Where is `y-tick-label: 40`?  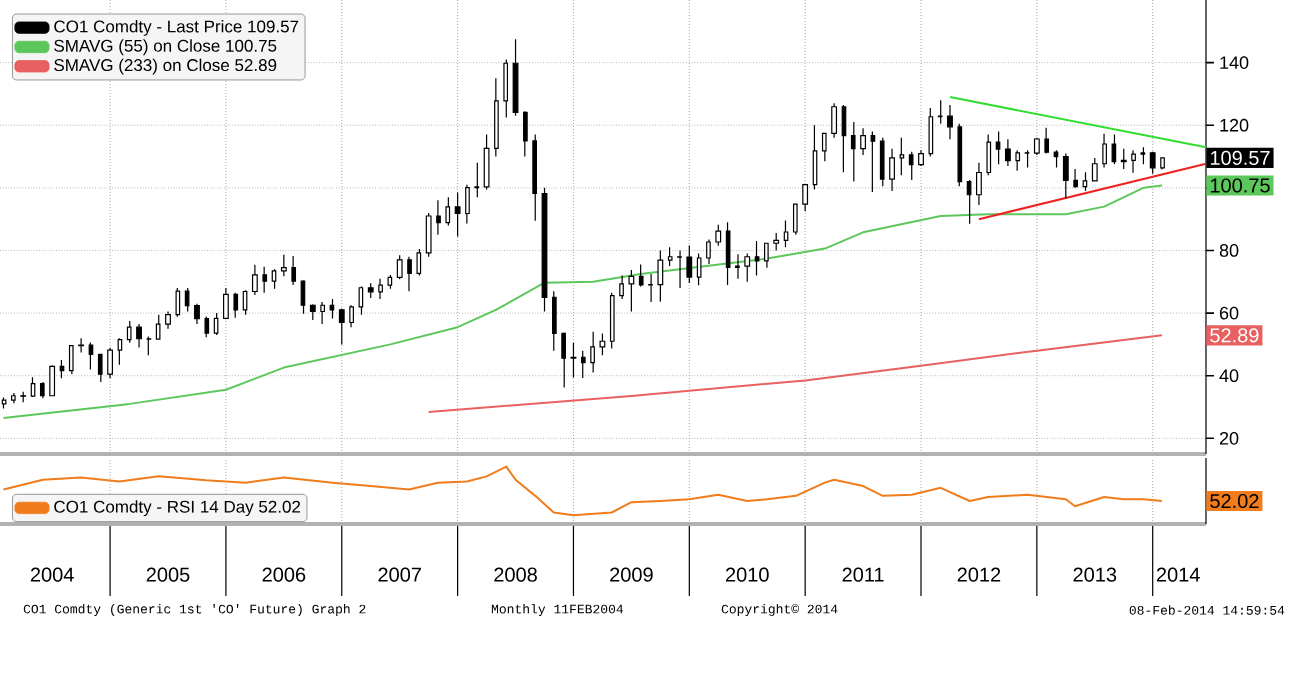
y-tick-label: 40 is located at coordinates (1229, 376).